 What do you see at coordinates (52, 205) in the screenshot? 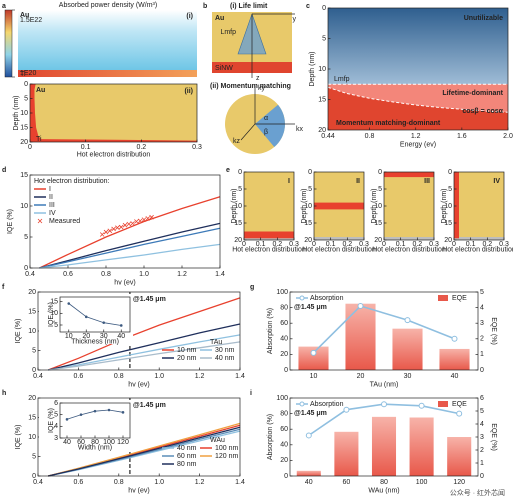
I see `legend-label: III` at bounding box center [52, 205].